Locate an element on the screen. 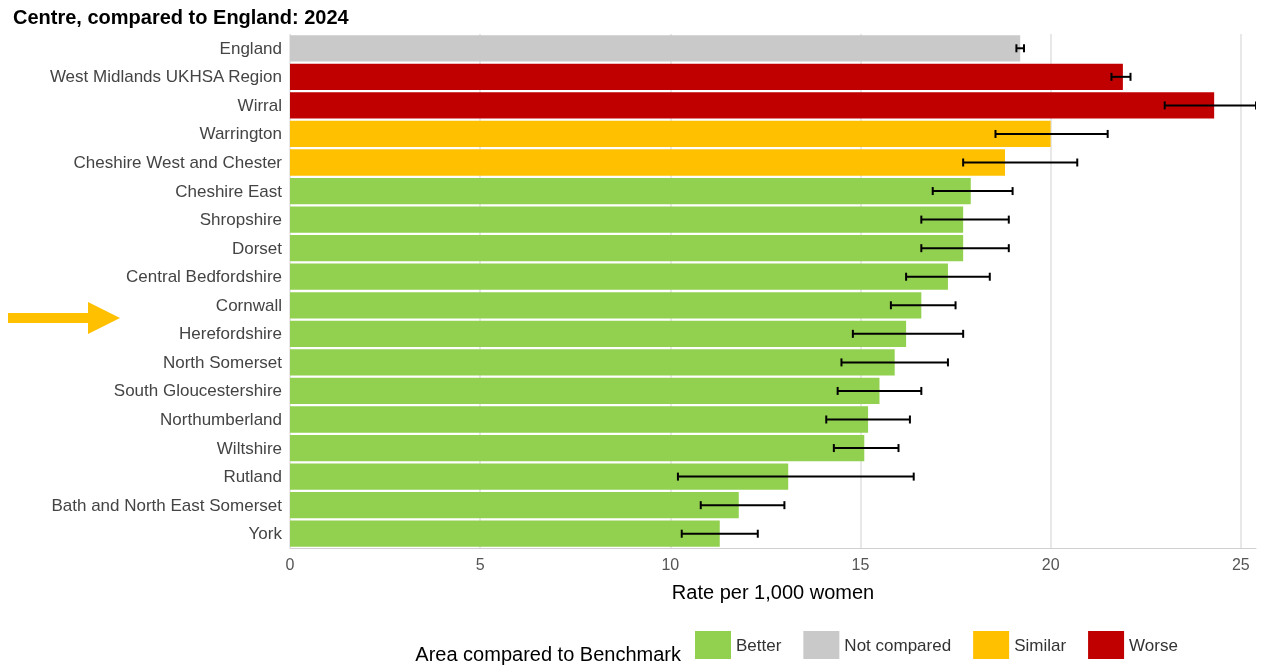  y-tick-label: Cornwall is located at coordinates (248, 305).